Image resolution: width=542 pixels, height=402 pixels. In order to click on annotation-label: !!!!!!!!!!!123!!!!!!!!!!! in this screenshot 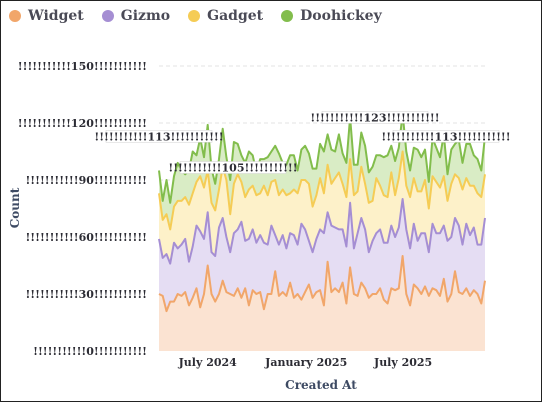, I will do `click(375, 117)`.